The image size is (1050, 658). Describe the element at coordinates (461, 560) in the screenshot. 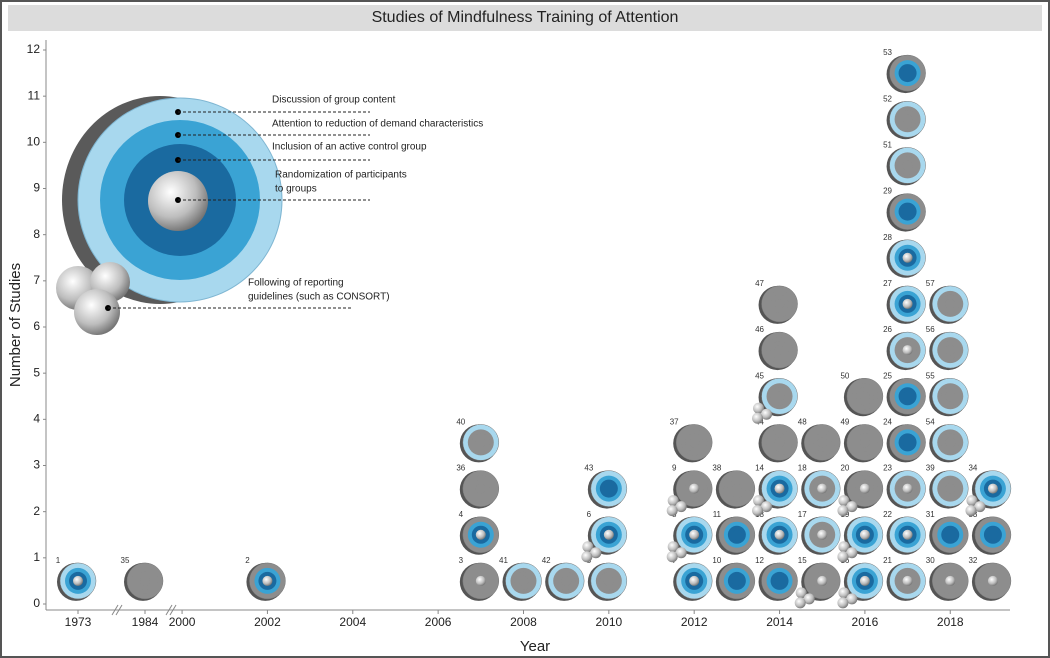

I see `study-label: 3` at that location.